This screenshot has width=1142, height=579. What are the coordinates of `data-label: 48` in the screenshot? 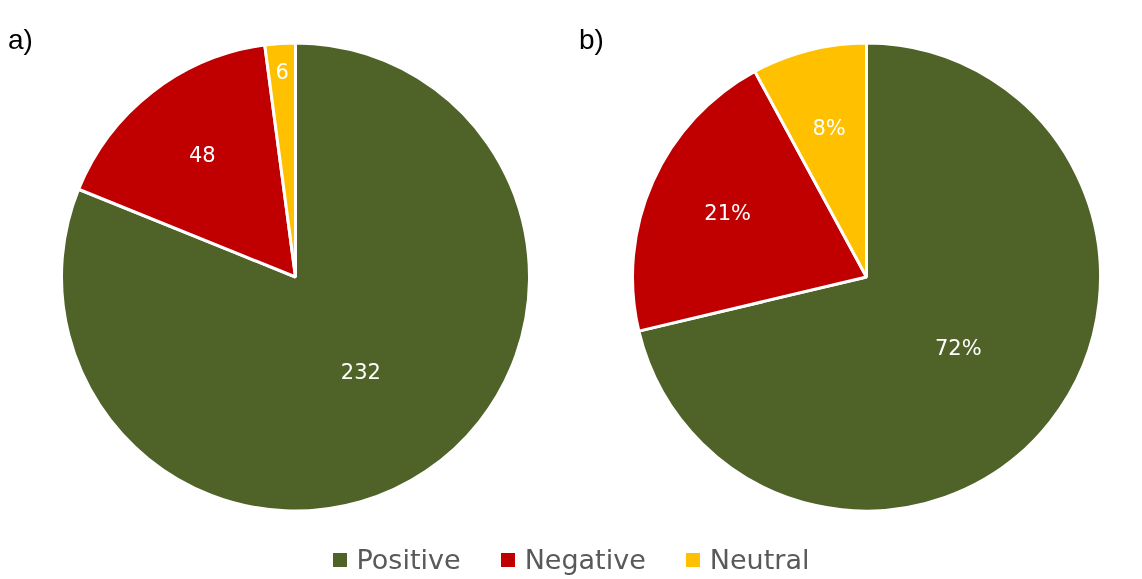 It's located at (202, 155).